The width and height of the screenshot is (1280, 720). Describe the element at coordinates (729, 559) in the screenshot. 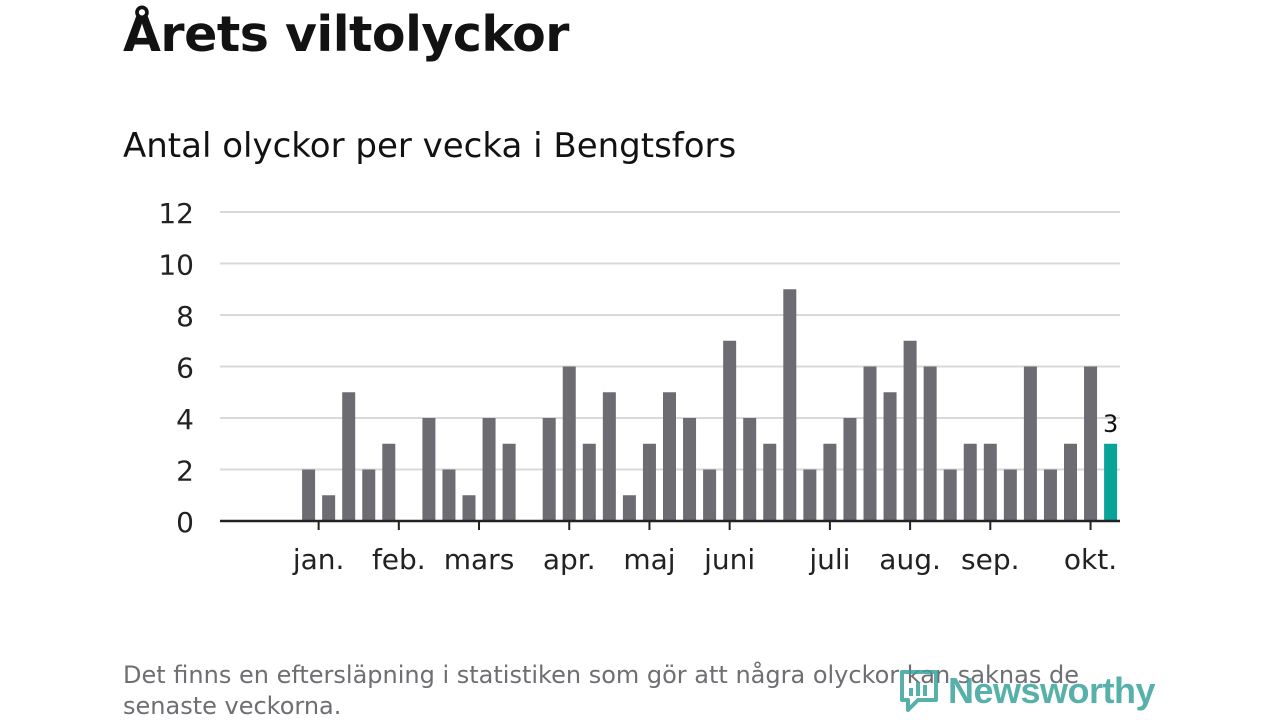

I see `x-tick-label: juni` at that location.